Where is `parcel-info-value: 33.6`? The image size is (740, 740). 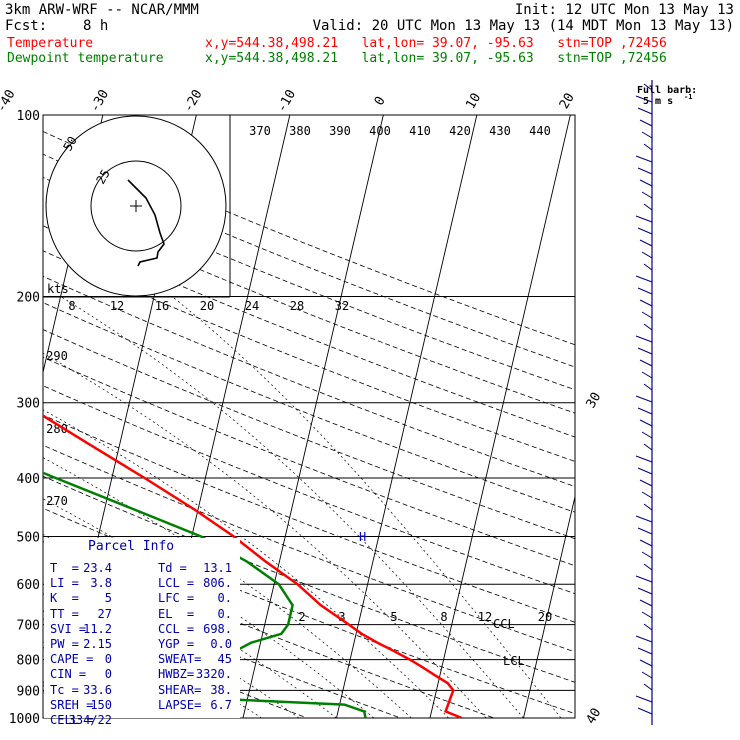
parcel-info-value: 33.6 is located at coordinates (97, 689).